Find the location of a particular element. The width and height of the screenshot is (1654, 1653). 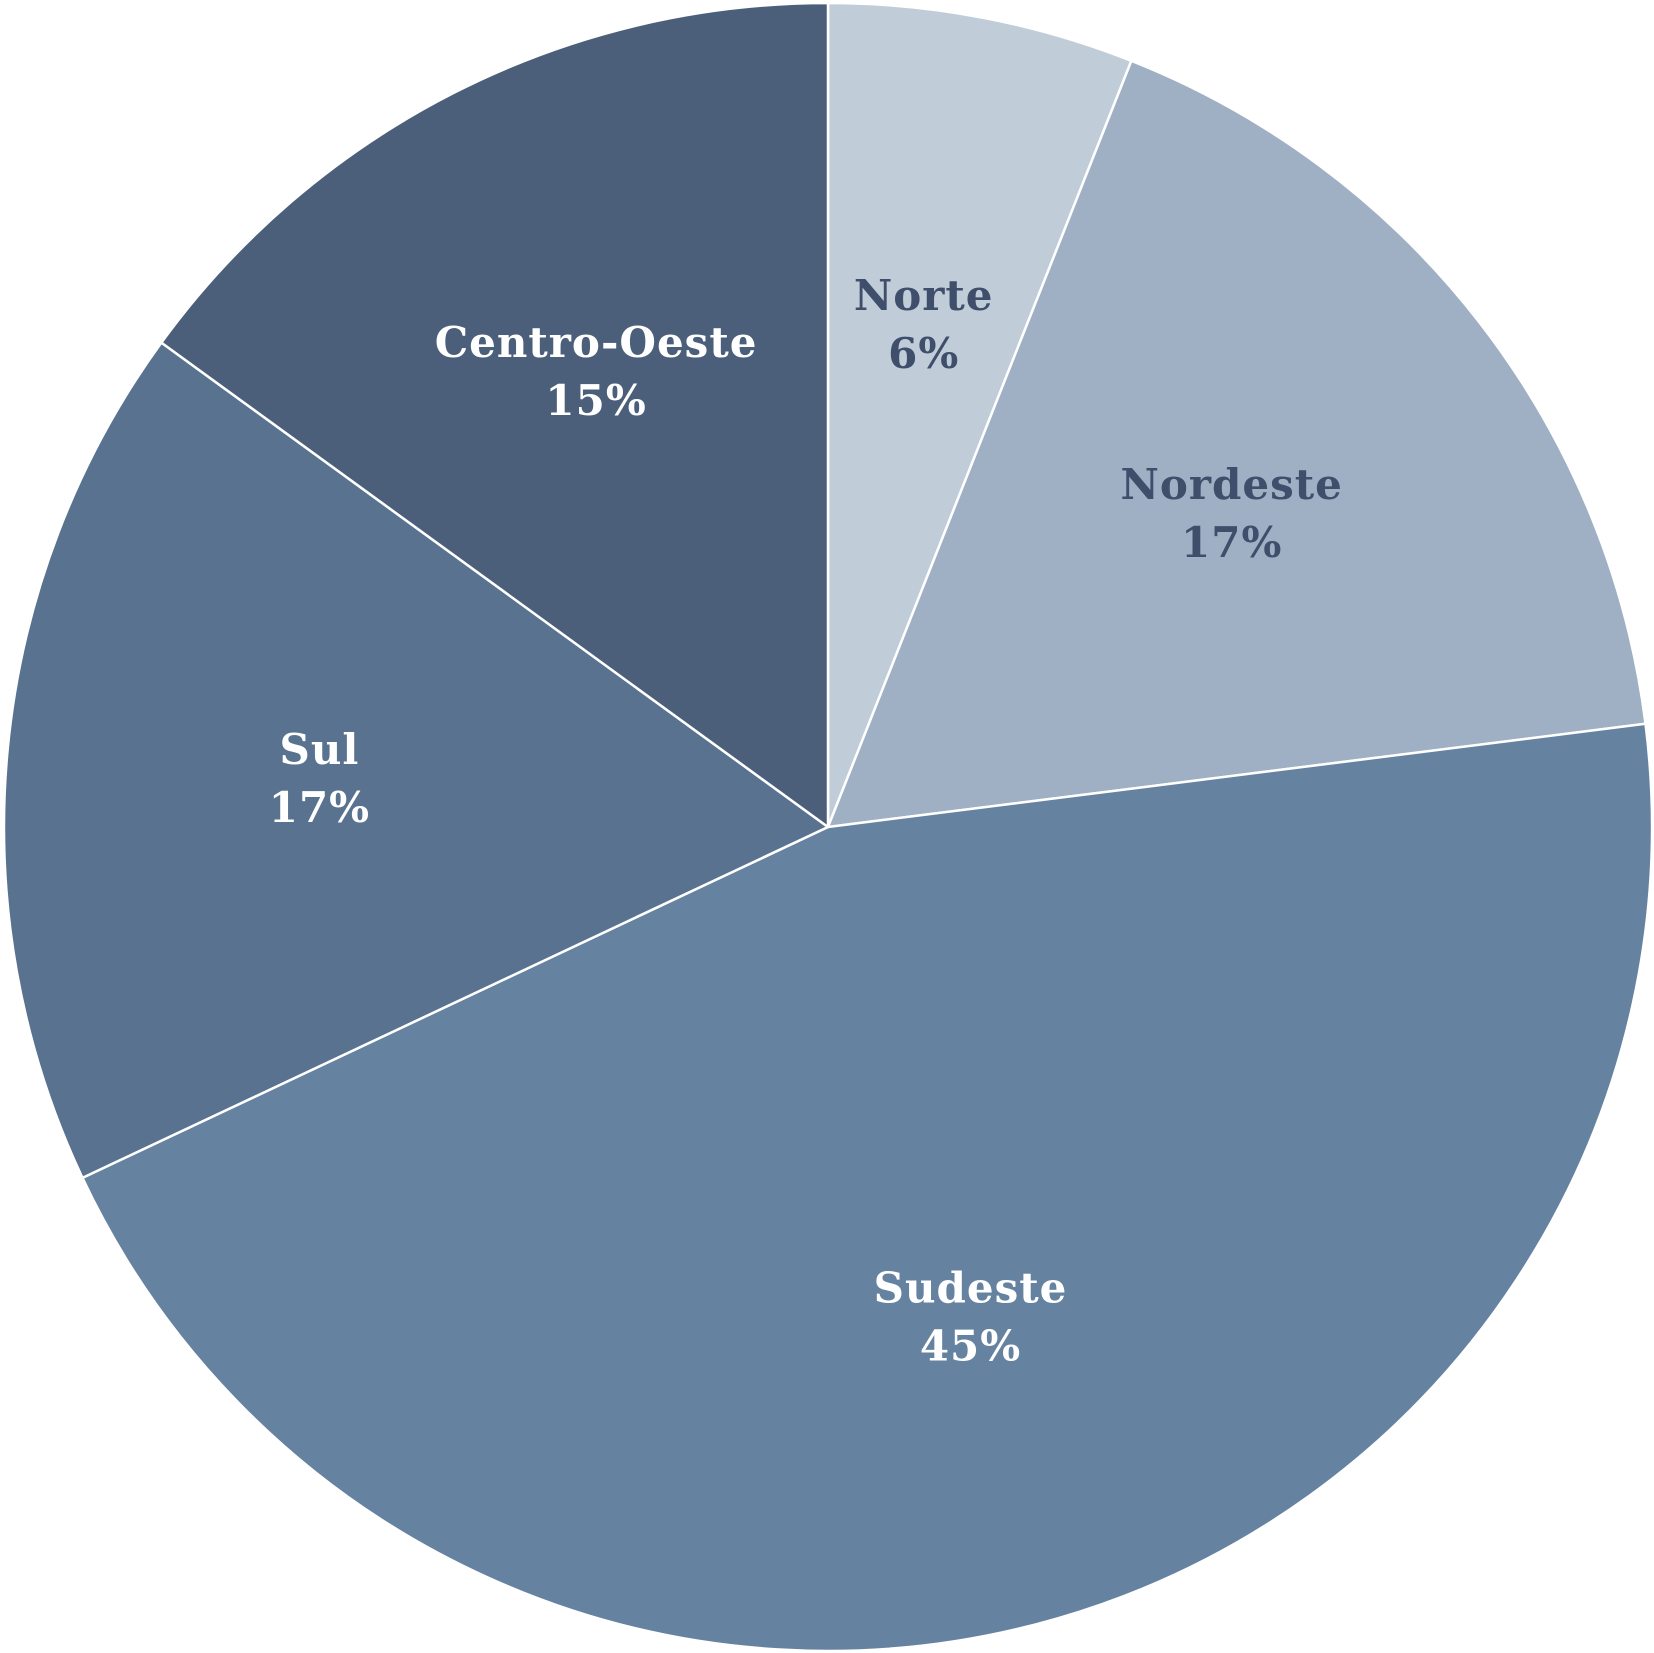

slice-percent-label: 15% is located at coordinates (595, 400).